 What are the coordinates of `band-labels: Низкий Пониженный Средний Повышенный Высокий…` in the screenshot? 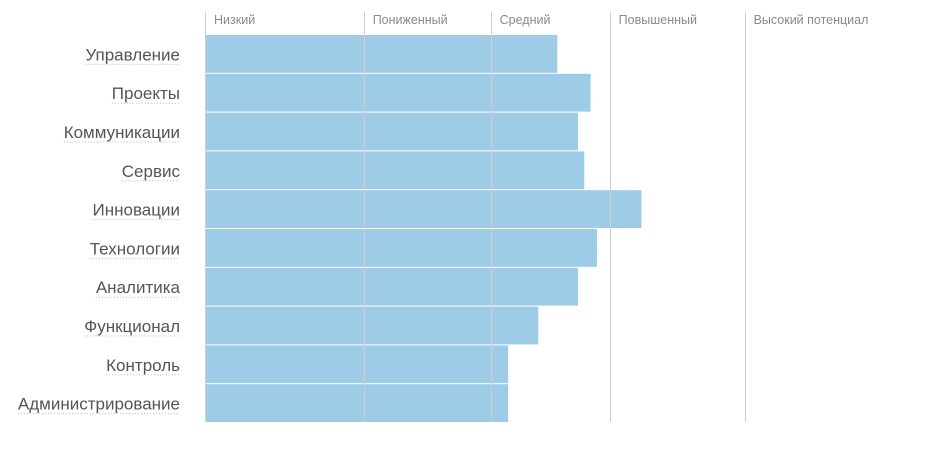 It's located at (541, 20).